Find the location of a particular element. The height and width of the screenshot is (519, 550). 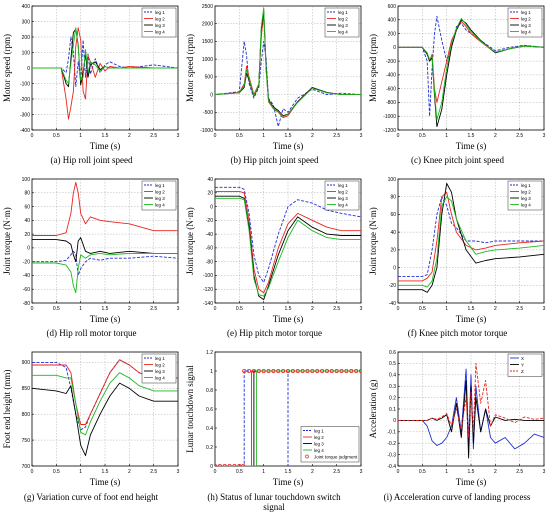

legend-label: Z is located at coordinates (522, 371).